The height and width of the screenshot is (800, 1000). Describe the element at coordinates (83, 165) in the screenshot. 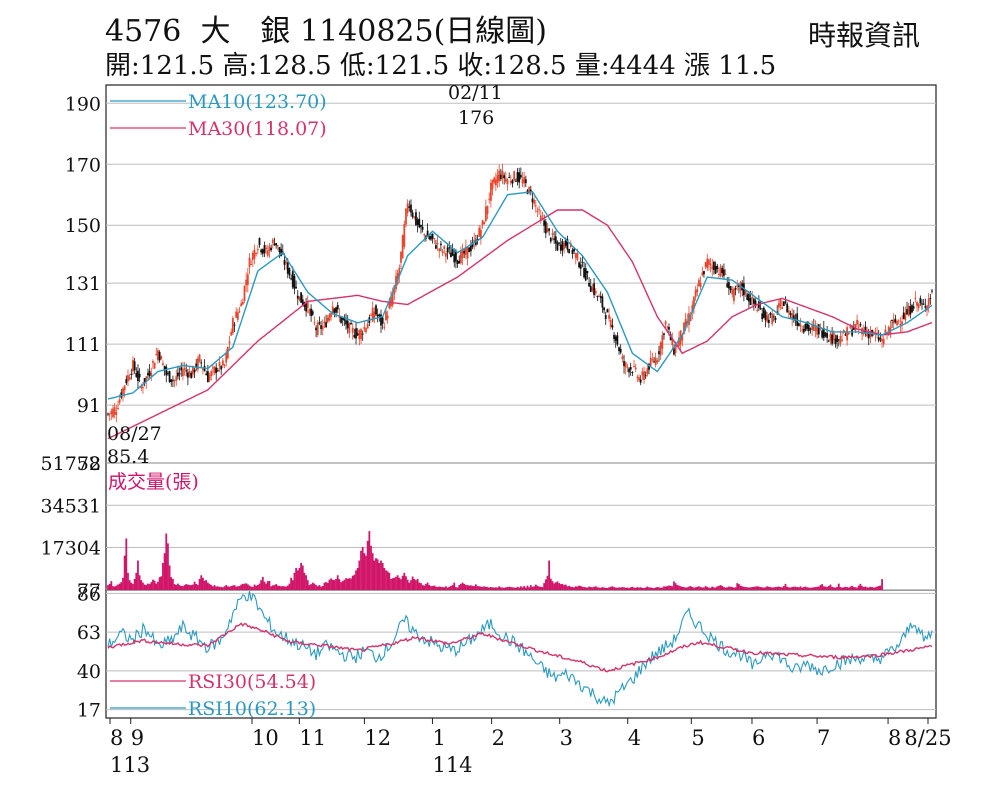

I see `price-y-tick: 170` at that location.